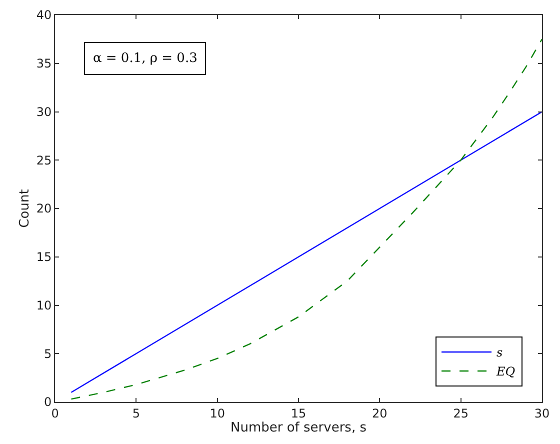  I want to click on x-tick-label: 10, so click(217, 413).